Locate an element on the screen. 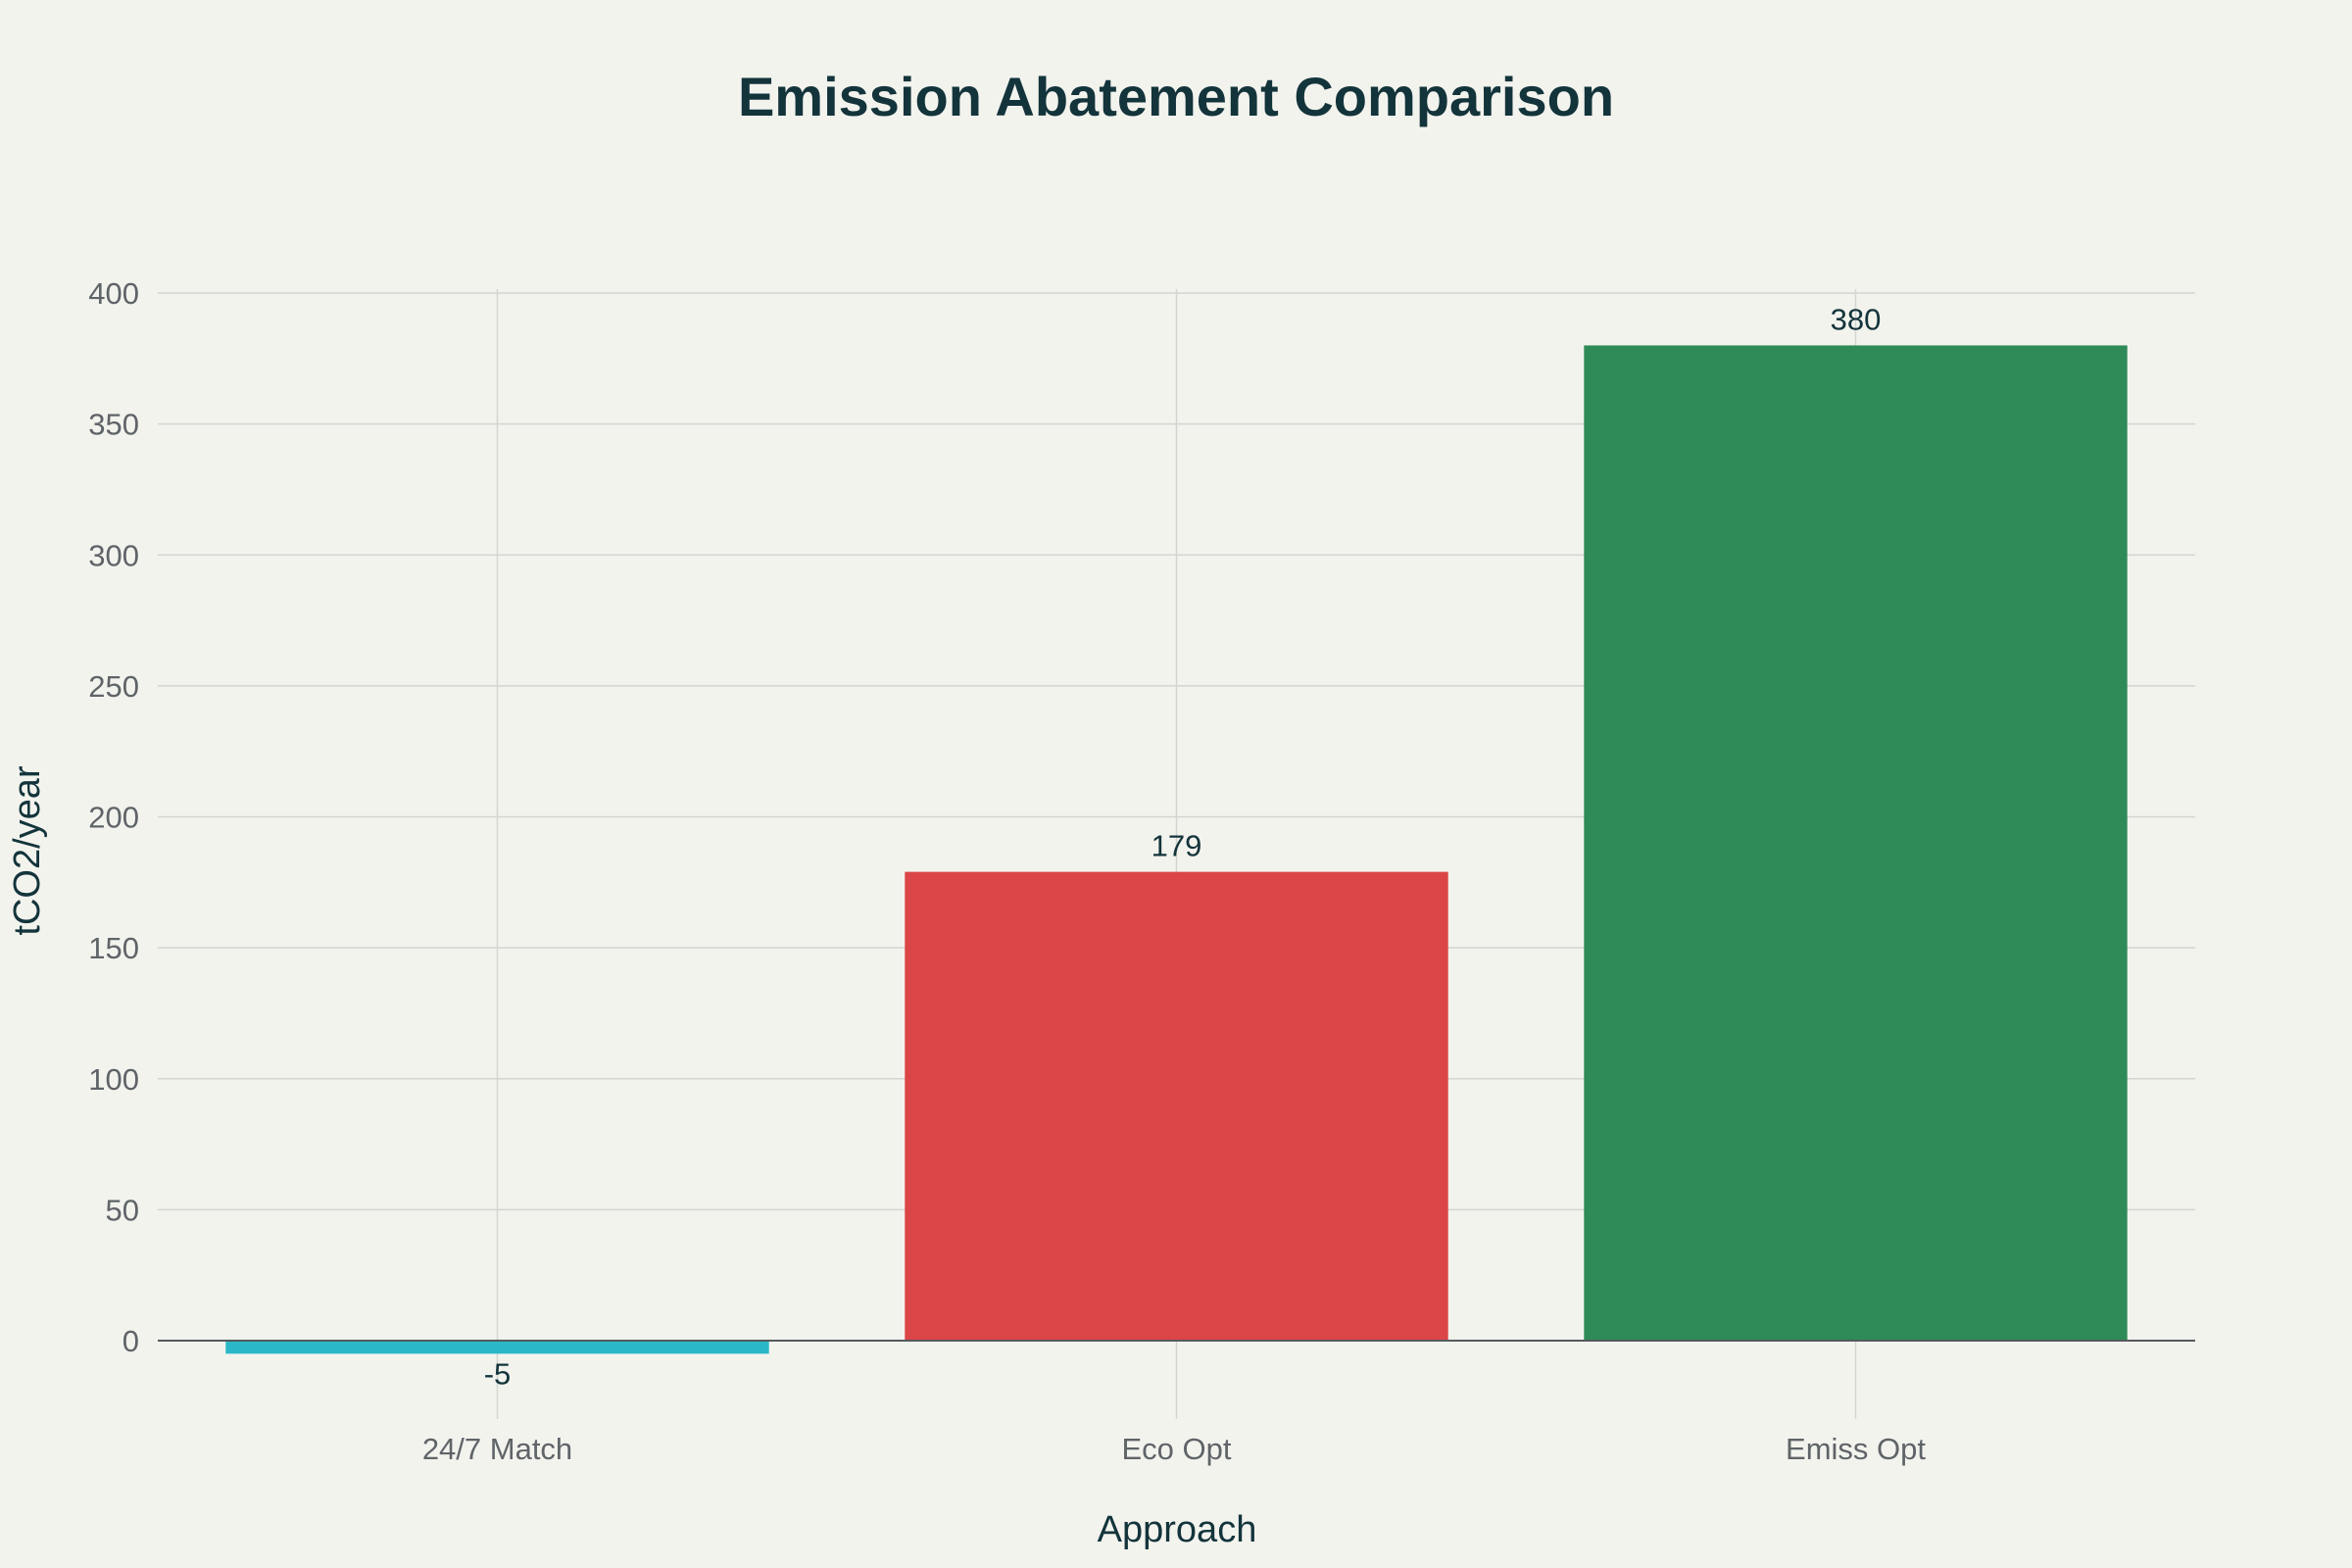 This screenshot has height=1568, width=2352. x-tick-label: Eco Opt is located at coordinates (1177, 1449).